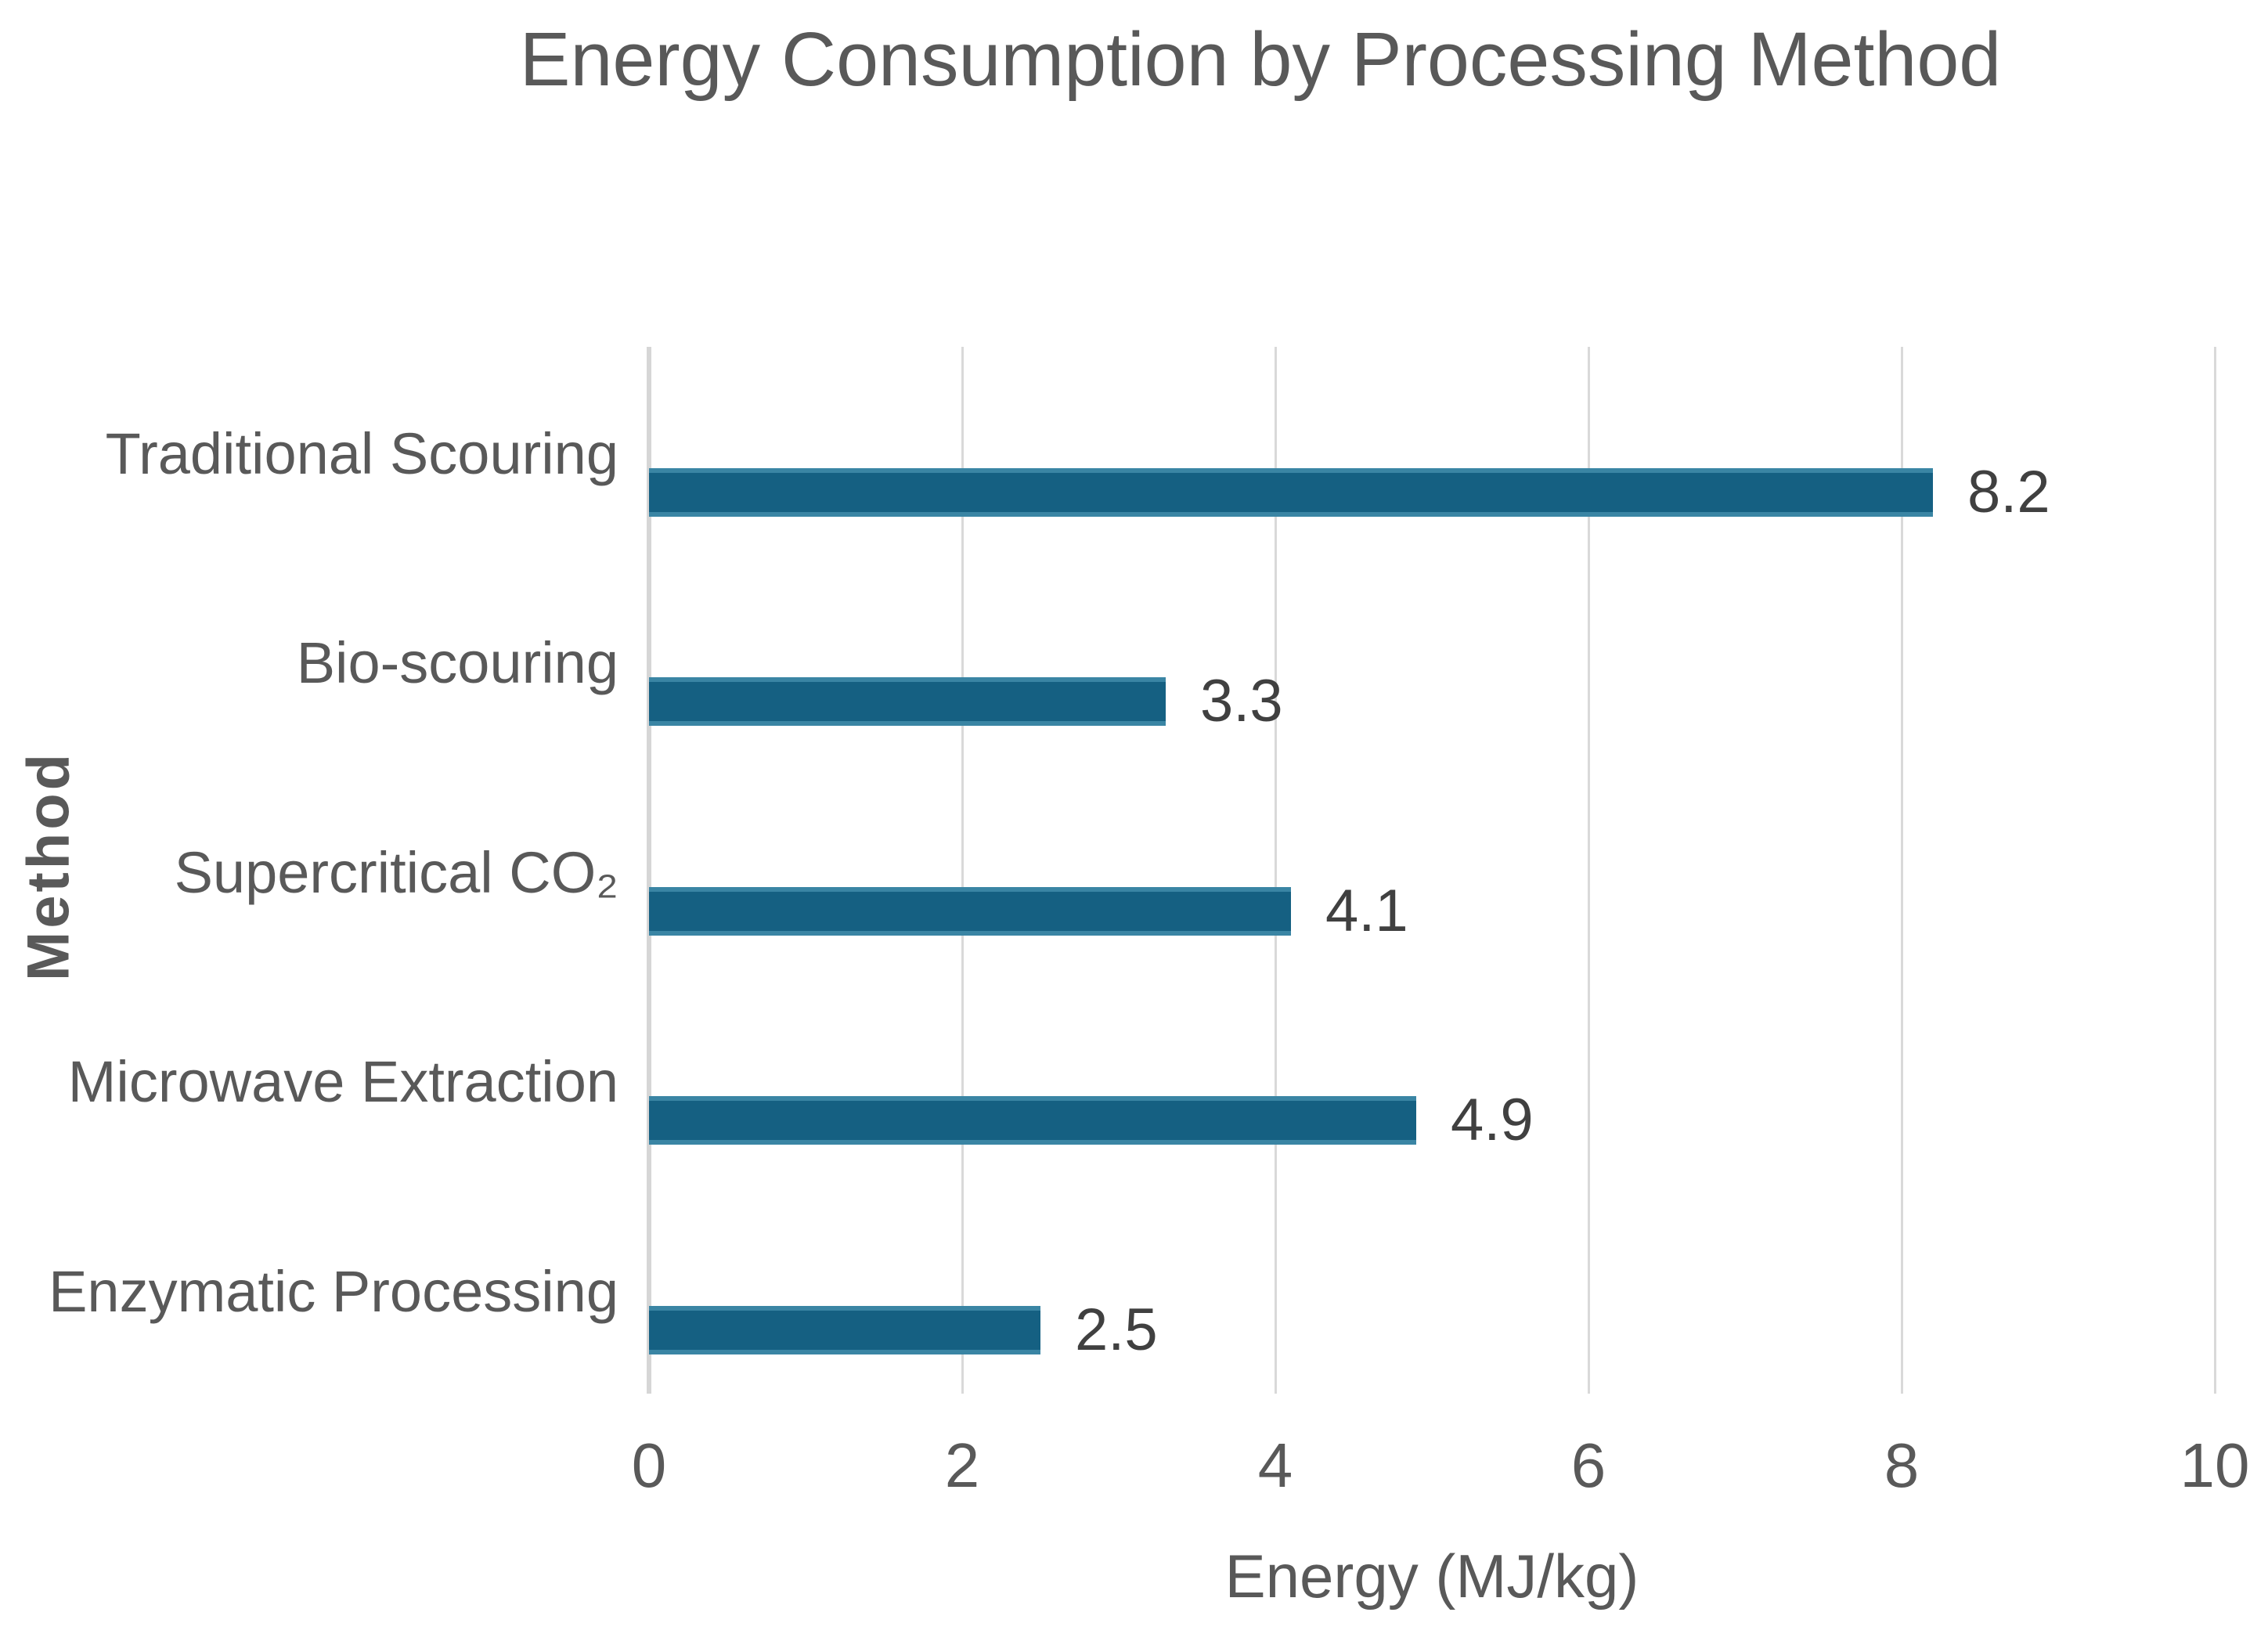 The width and height of the screenshot is (2268, 1634). Describe the element at coordinates (1492, 1120) in the screenshot. I see `bar-value-label: 4.9` at that location.